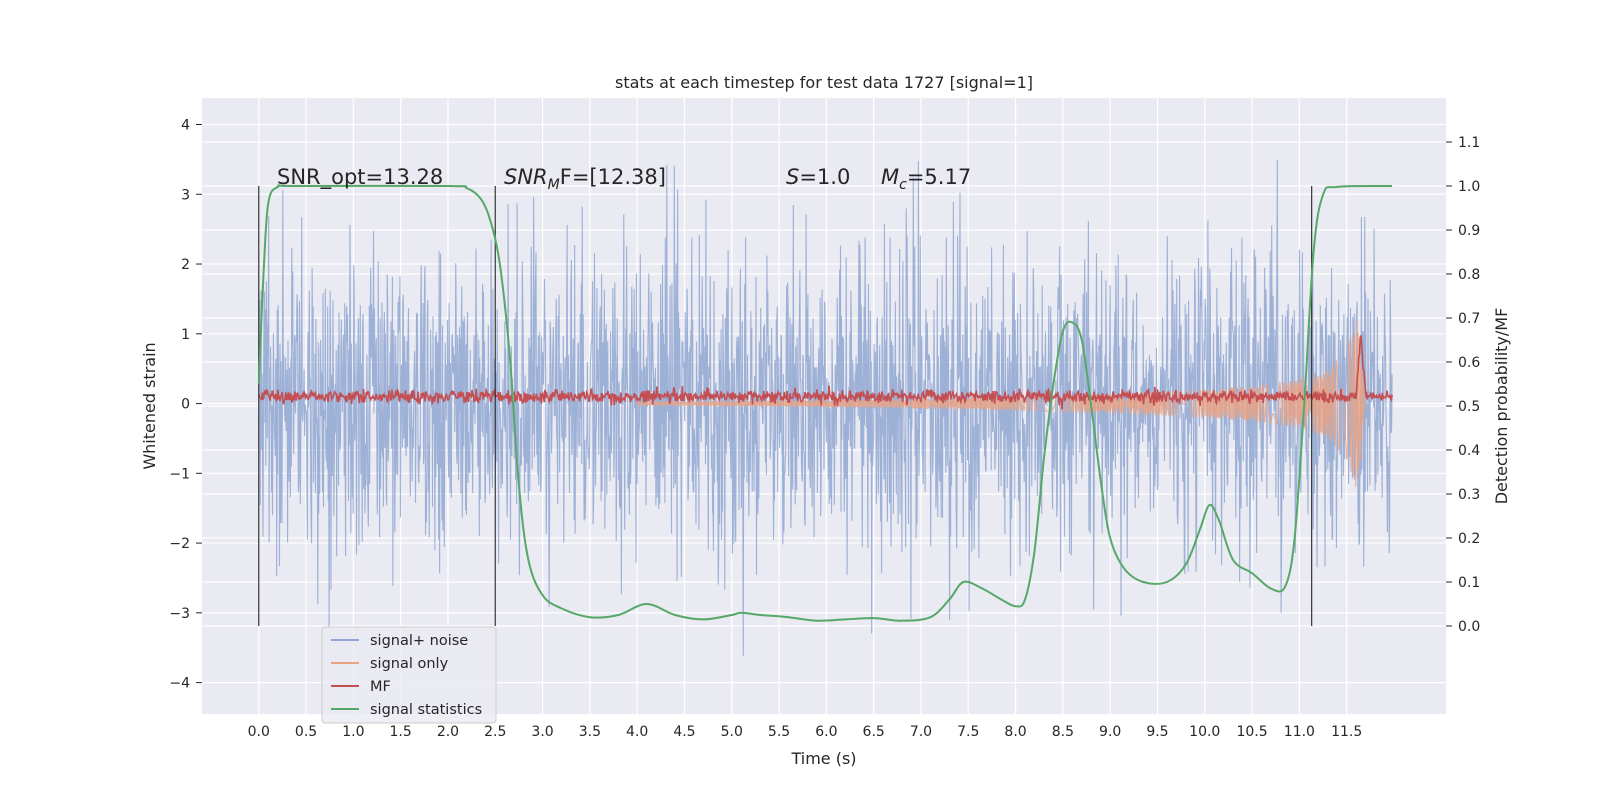  I want to click on x-tick-label: 9.5, so click(1157, 732).